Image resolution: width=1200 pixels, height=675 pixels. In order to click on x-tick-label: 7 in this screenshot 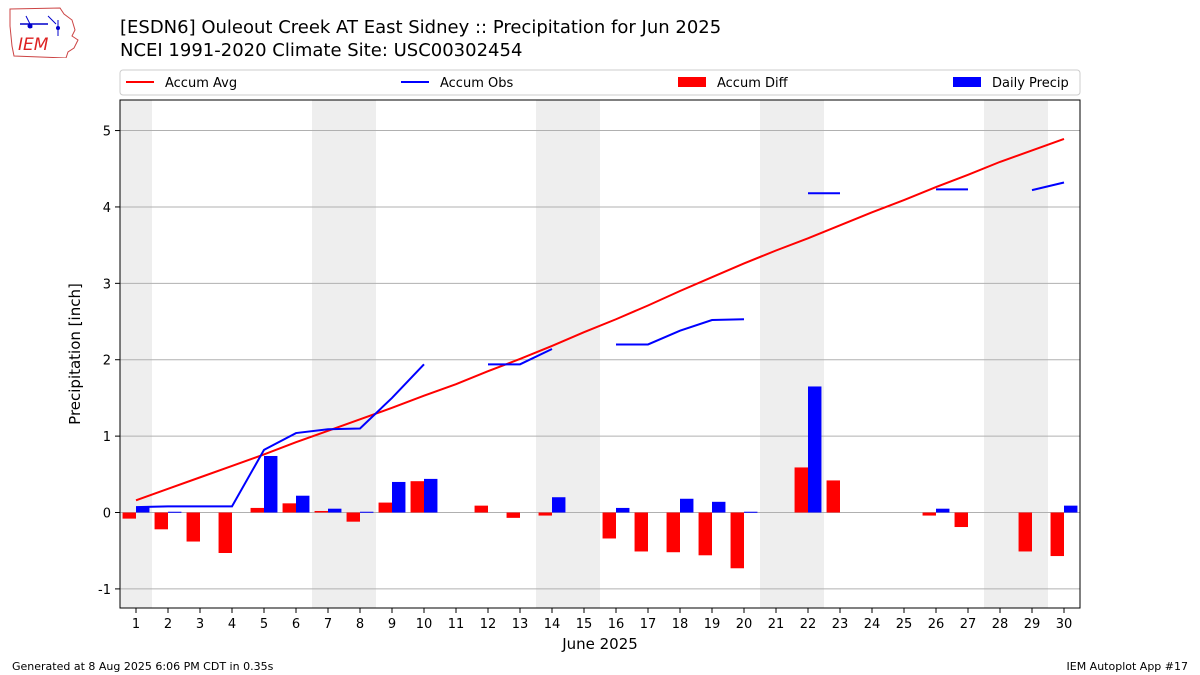, I will do `click(328, 624)`.